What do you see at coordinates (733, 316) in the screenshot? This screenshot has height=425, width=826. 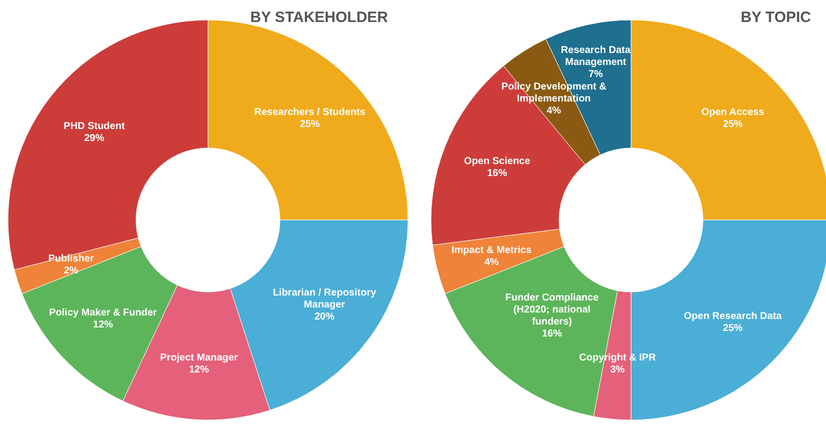 I see `slice-label: Open Research Data` at bounding box center [733, 316].